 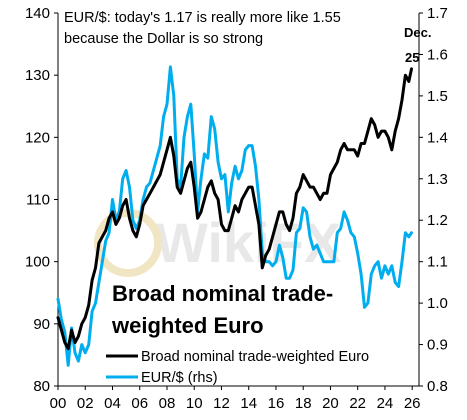 I want to click on right-tick-label: 1.0, so click(x=437, y=303).